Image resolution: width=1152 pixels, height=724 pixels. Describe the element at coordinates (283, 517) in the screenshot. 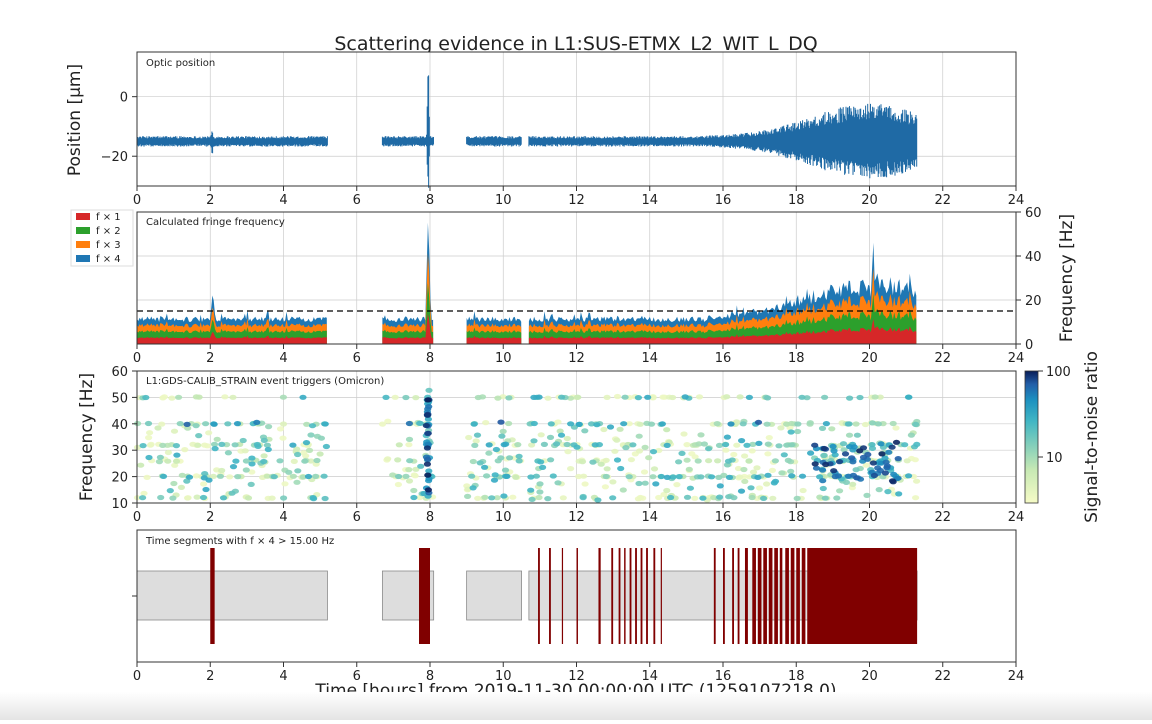

I see `xtick-label: 4` at that location.